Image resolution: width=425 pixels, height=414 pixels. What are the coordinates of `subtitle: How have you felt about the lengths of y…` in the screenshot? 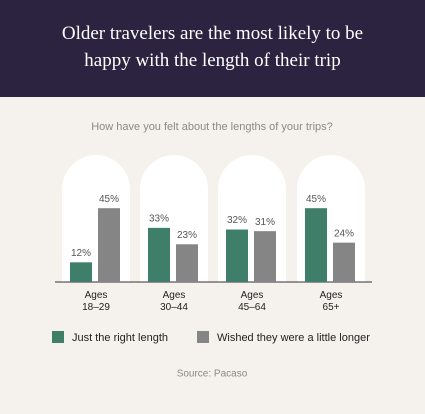 It's located at (212, 127).